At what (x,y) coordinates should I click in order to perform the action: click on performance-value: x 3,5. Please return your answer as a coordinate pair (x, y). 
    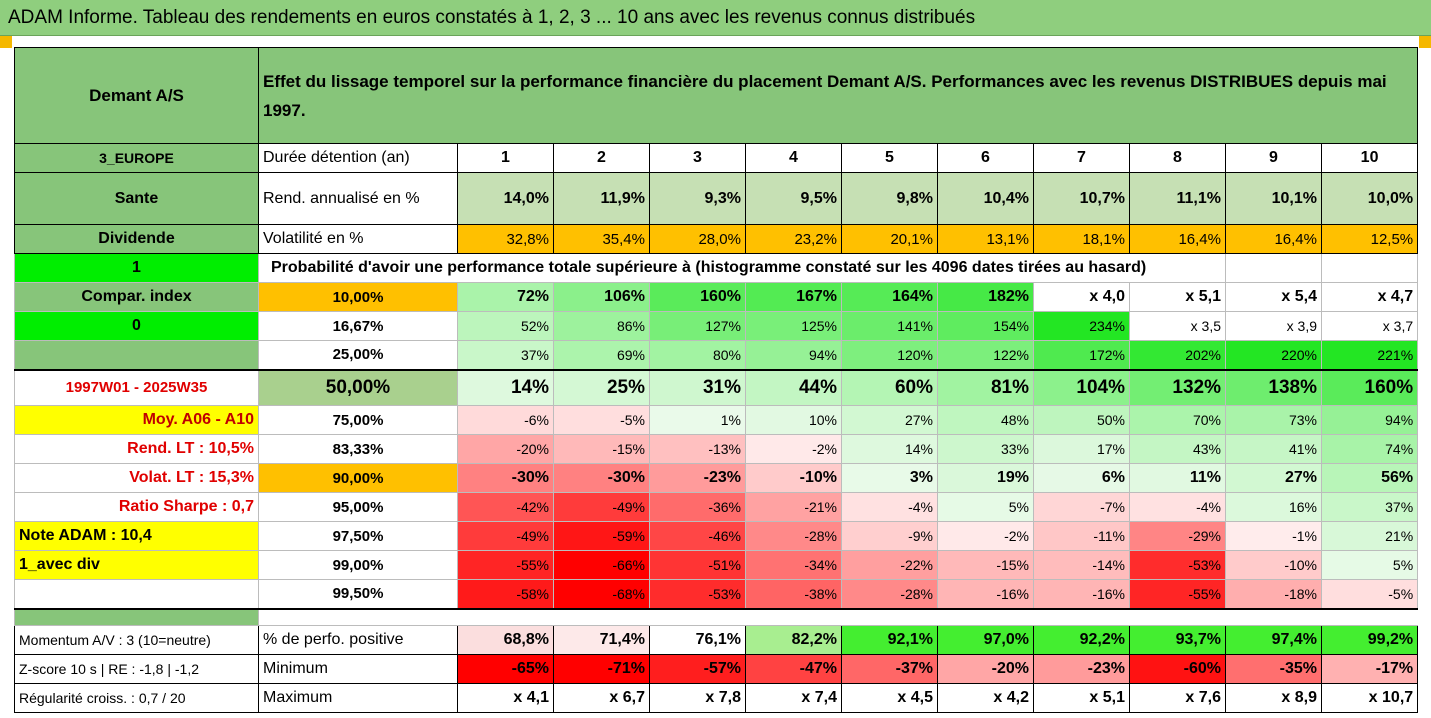
    Looking at the image, I should click on (1177, 326).